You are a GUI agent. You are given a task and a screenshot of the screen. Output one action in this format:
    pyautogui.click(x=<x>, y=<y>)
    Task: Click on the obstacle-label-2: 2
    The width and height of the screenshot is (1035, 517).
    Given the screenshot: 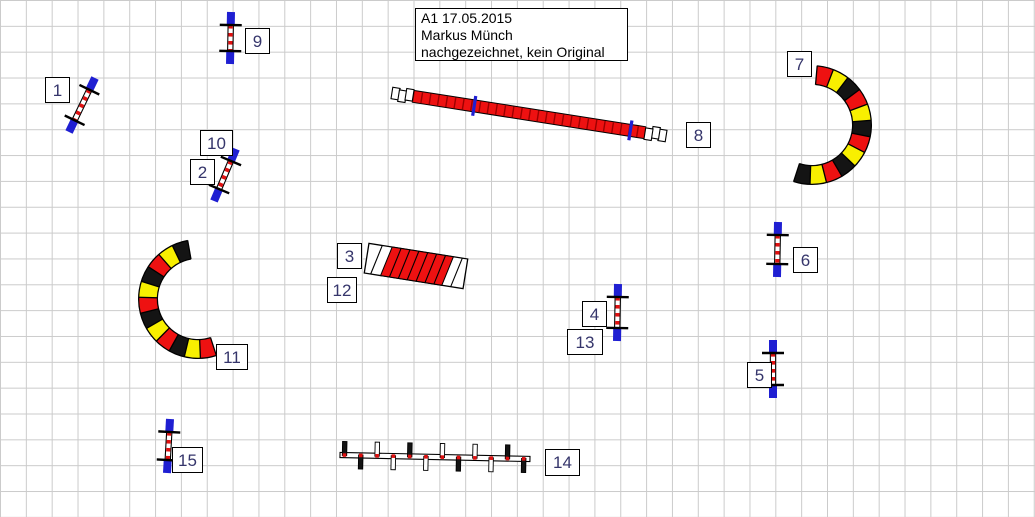 What is the action you would take?
    pyautogui.click(x=202, y=172)
    